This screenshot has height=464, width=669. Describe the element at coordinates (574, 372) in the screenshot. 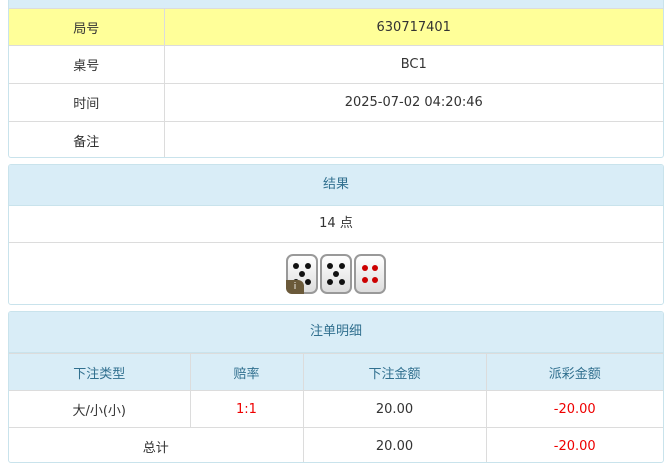

I see `col-payout: 派彩金额` at that location.